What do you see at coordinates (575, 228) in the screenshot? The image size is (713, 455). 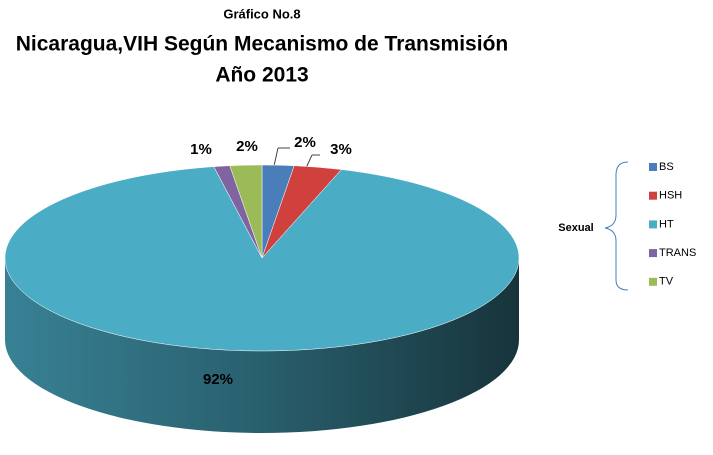 I see `legend-group-label: Sexual` at bounding box center [575, 228].